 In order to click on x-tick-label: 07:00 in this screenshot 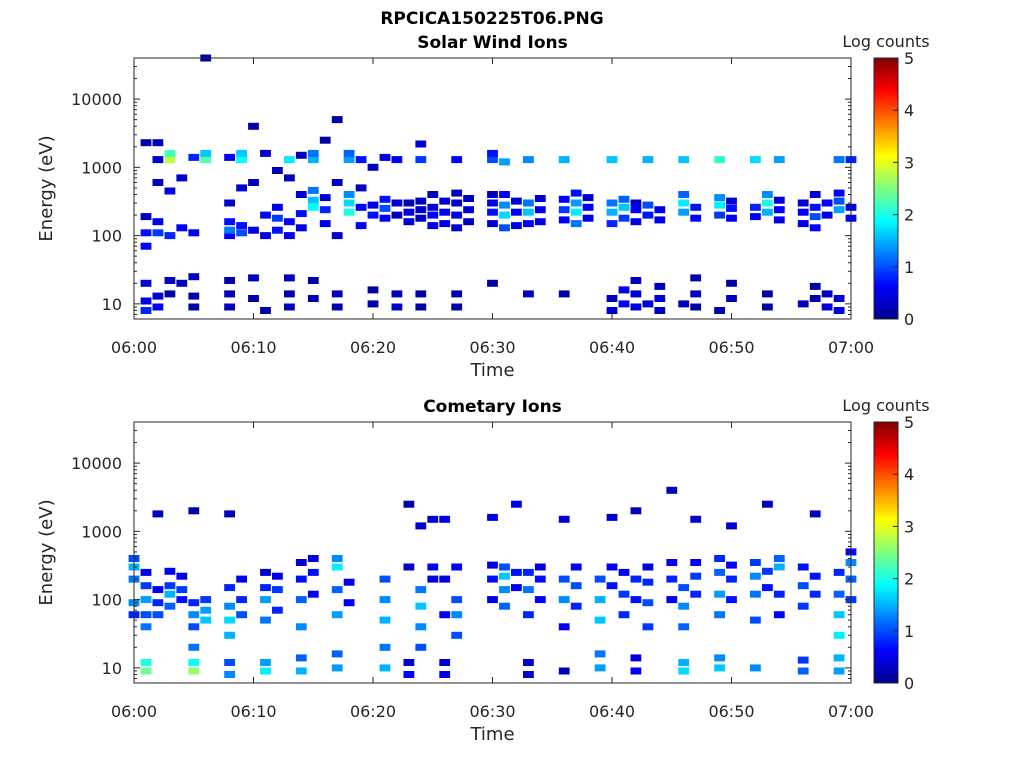, I will do `click(851, 711)`.